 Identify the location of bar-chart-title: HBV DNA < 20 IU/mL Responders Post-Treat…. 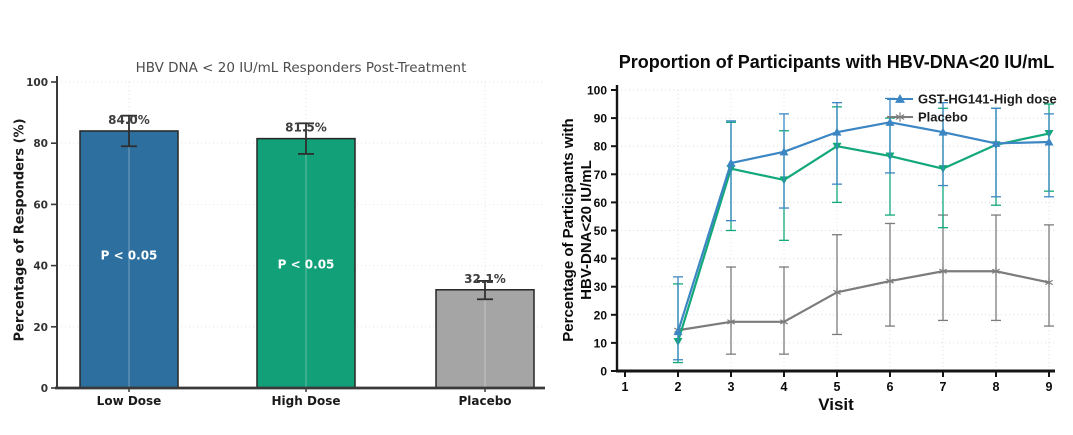
(301, 68).